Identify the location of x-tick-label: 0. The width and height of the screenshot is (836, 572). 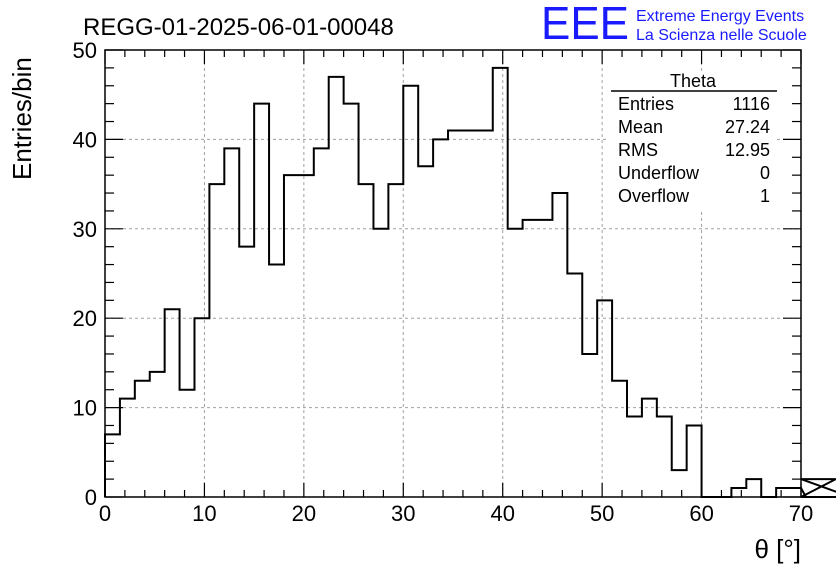
(105, 513).